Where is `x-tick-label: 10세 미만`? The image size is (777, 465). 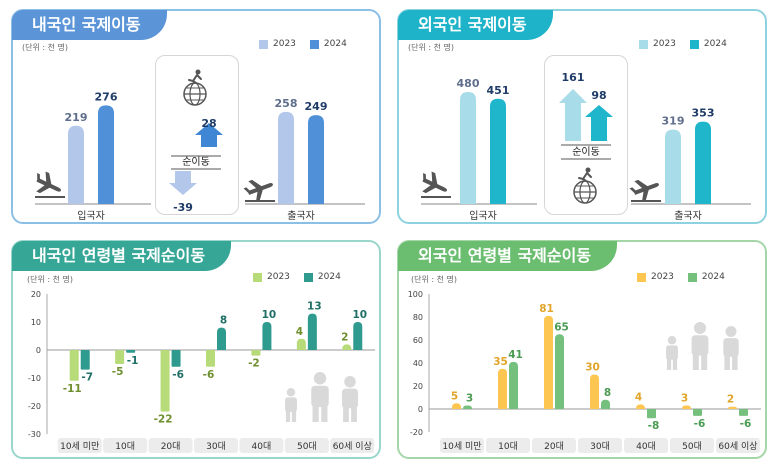 x-tick-label: 10세 미만 is located at coordinates (461, 446).